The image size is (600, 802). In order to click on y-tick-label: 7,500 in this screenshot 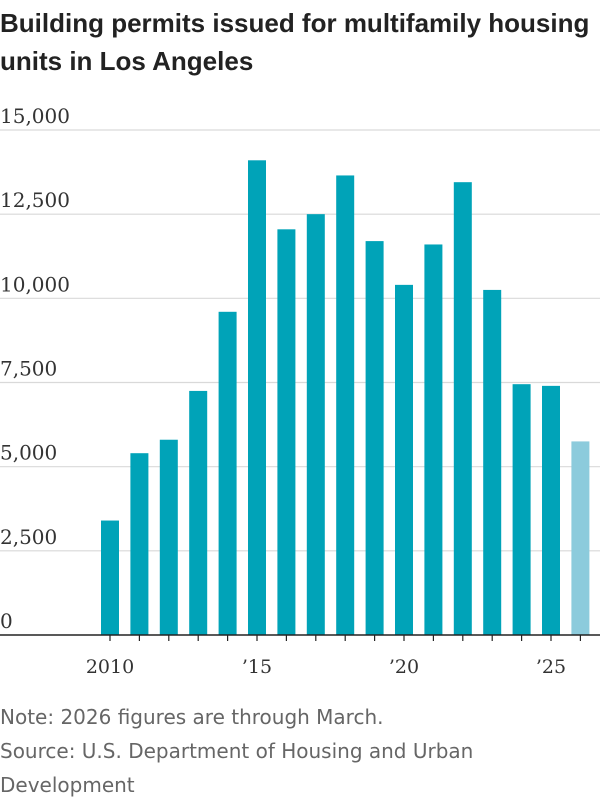, I will do `click(28, 369)`.